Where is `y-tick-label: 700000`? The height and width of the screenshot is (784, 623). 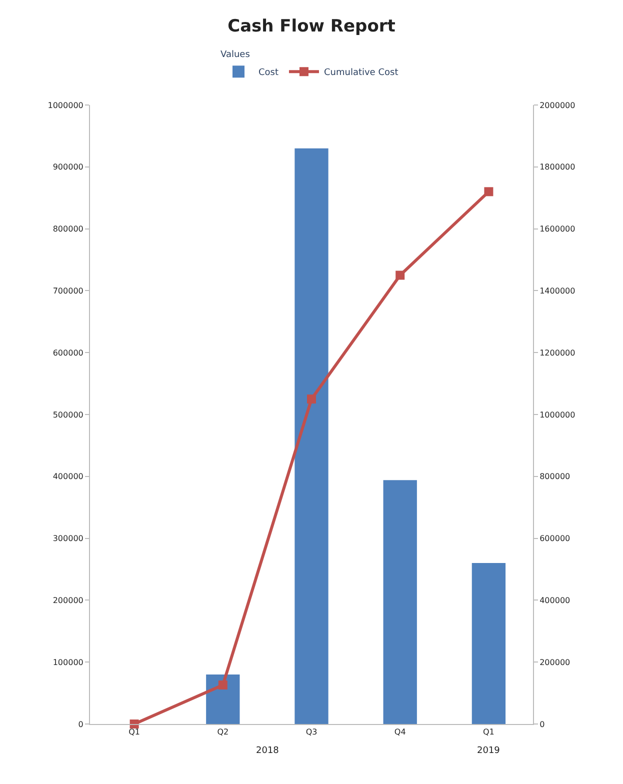 y-tick-label: 700000 is located at coordinates (68, 291).